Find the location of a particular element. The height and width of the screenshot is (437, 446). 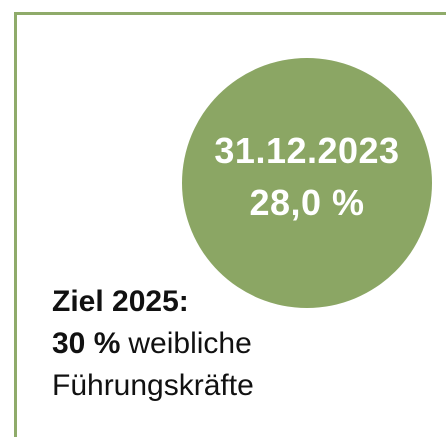

circle-date: 31.12.2023 is located at coordinates (307, 150).